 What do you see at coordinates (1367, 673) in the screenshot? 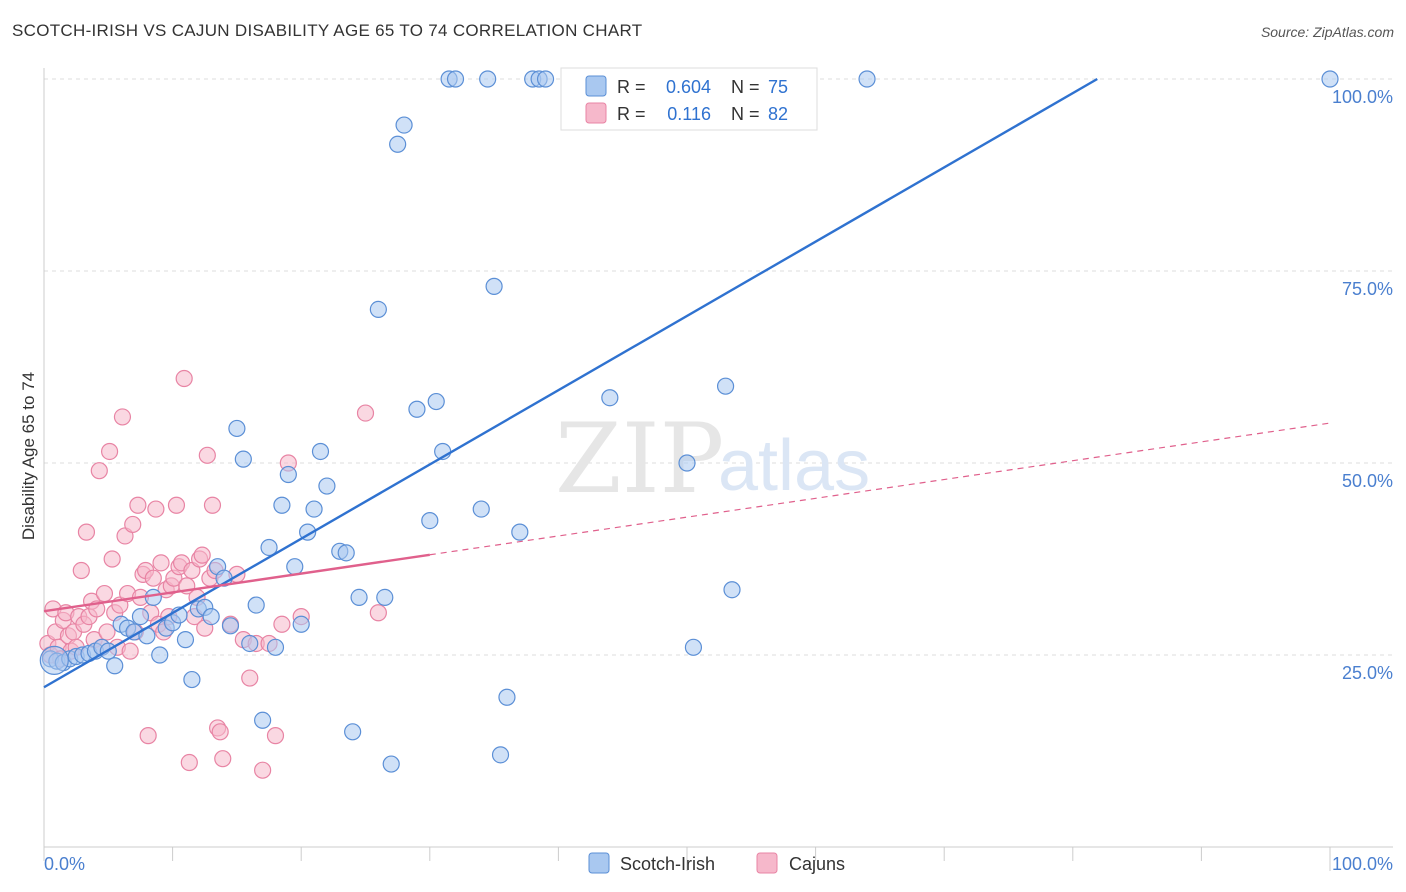
I see `y-tick-label: 25.0%` at bounding box center [1367, 673].